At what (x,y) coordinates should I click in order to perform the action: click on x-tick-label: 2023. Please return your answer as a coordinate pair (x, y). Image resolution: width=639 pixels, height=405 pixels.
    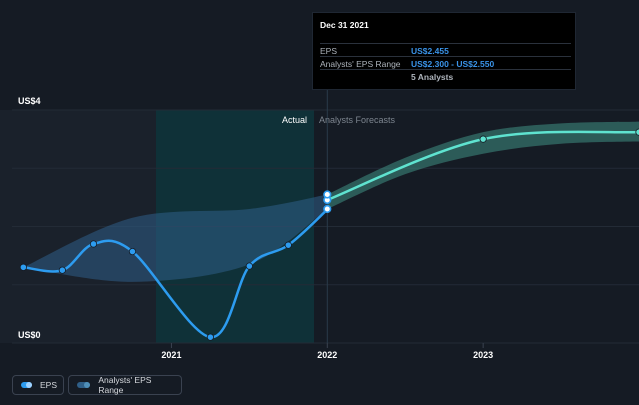
    Looking at the image, I should click on (483, 355).